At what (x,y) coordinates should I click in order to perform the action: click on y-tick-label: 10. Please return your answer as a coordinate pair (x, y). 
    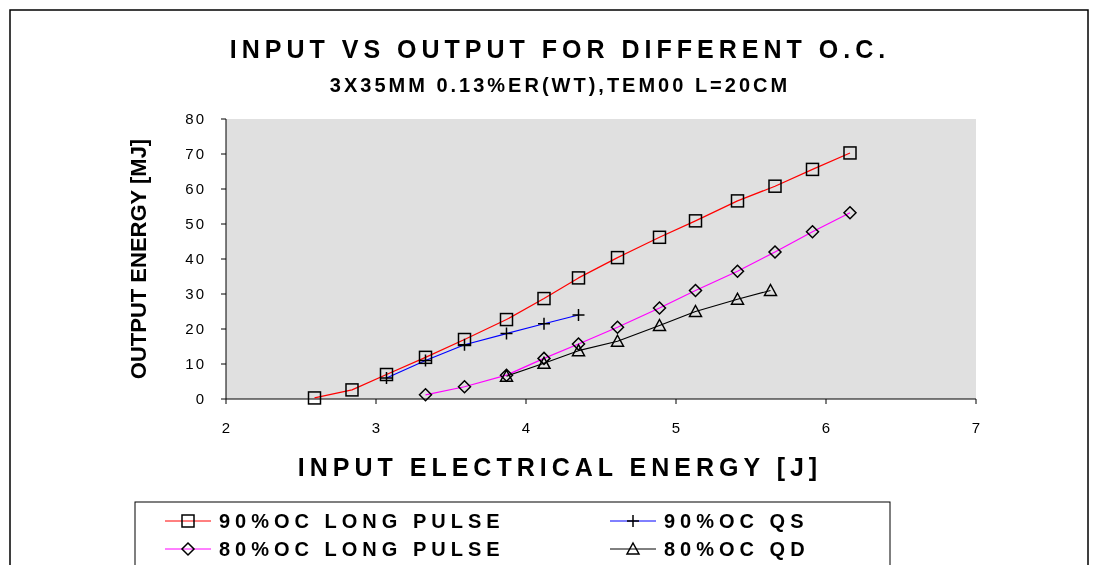
    Looking at the image, I should click on (195, 363).